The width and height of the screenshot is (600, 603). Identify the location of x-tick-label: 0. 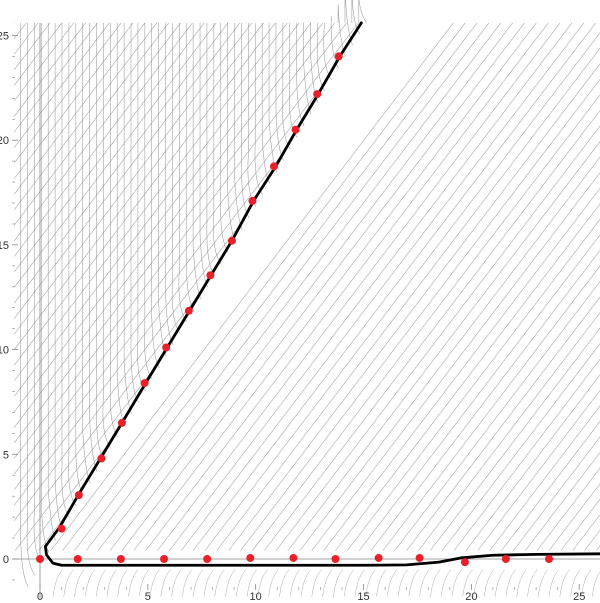
(40, 597).